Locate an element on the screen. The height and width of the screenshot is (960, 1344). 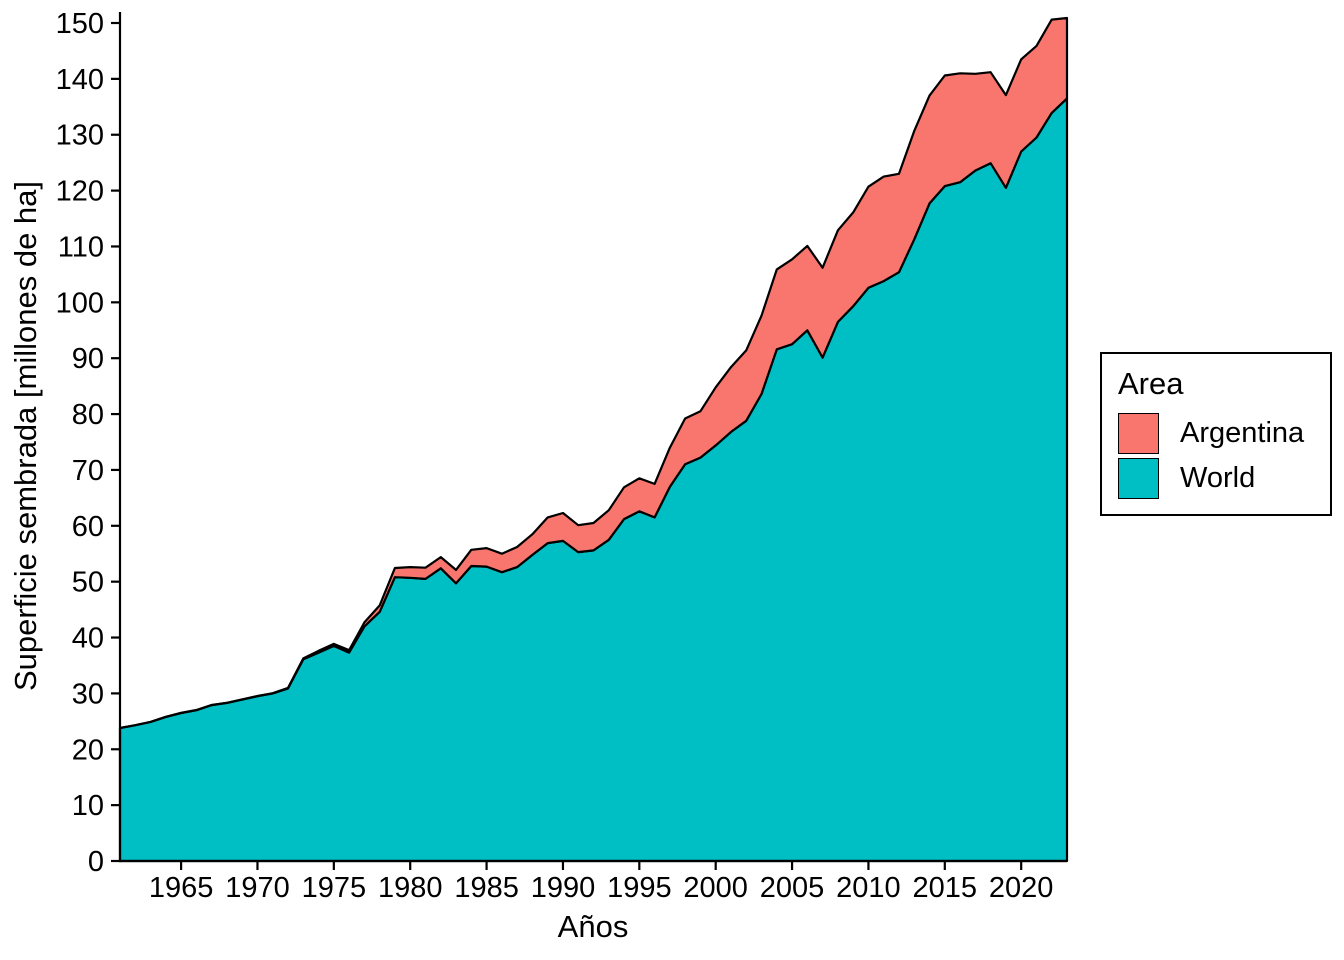
y-tick-label: 100 is located at coordinates (80, 303).